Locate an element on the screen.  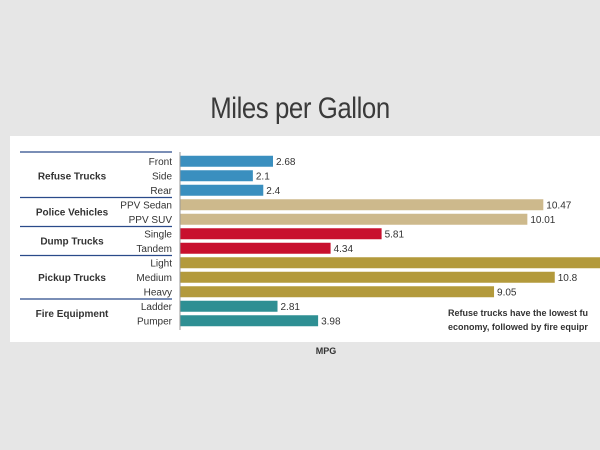
bar-pumper is located at coordinates (249, 321).